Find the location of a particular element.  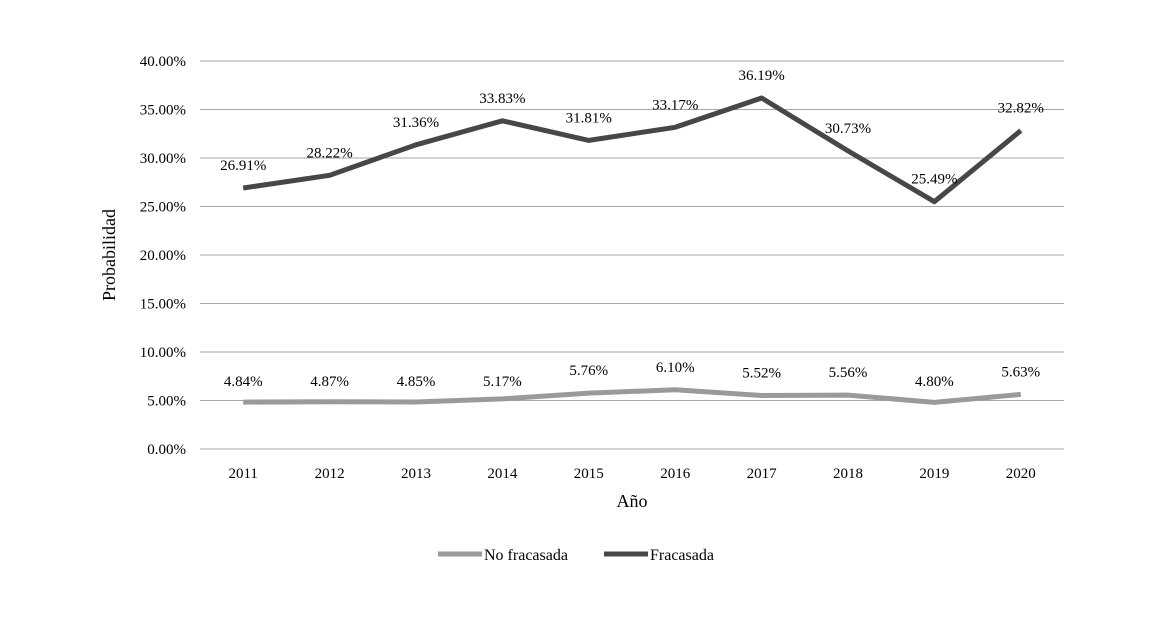

data-label: 5.56% is located at coordinates (848, 373).